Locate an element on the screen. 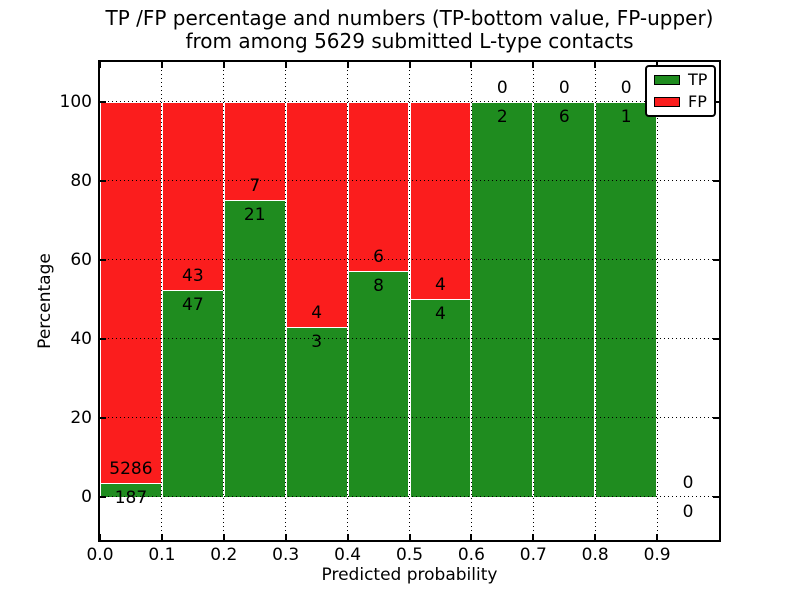 This screenshot has height=600, width=800. fp-count-label: 7 is located at coordinates (255, 186).